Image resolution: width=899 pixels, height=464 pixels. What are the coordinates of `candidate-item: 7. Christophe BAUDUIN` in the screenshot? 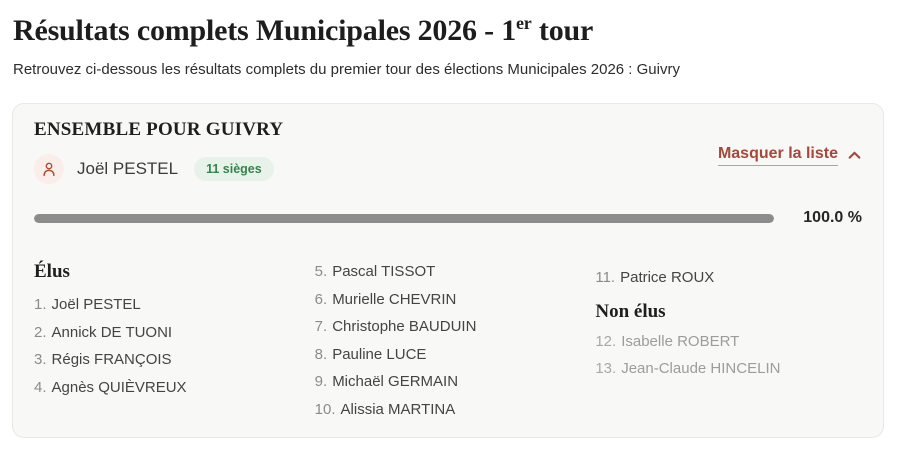 It's located at (448, 327).